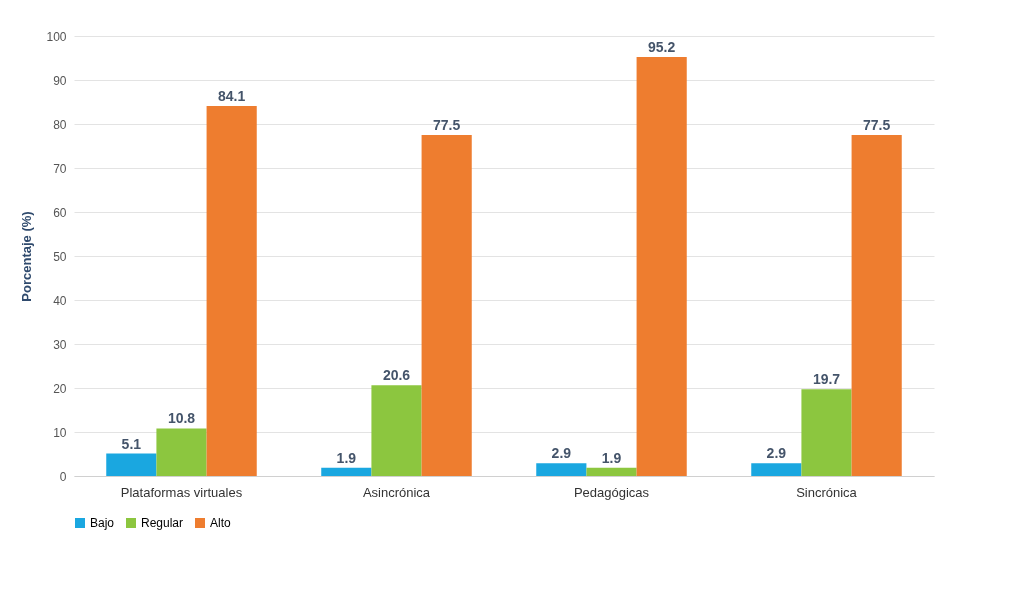 The height and width of the screenshot is (601, 1030). Describe the element at coordinates (60, 300) in the screenshot. I see `y-tick-label: 40` at that location.